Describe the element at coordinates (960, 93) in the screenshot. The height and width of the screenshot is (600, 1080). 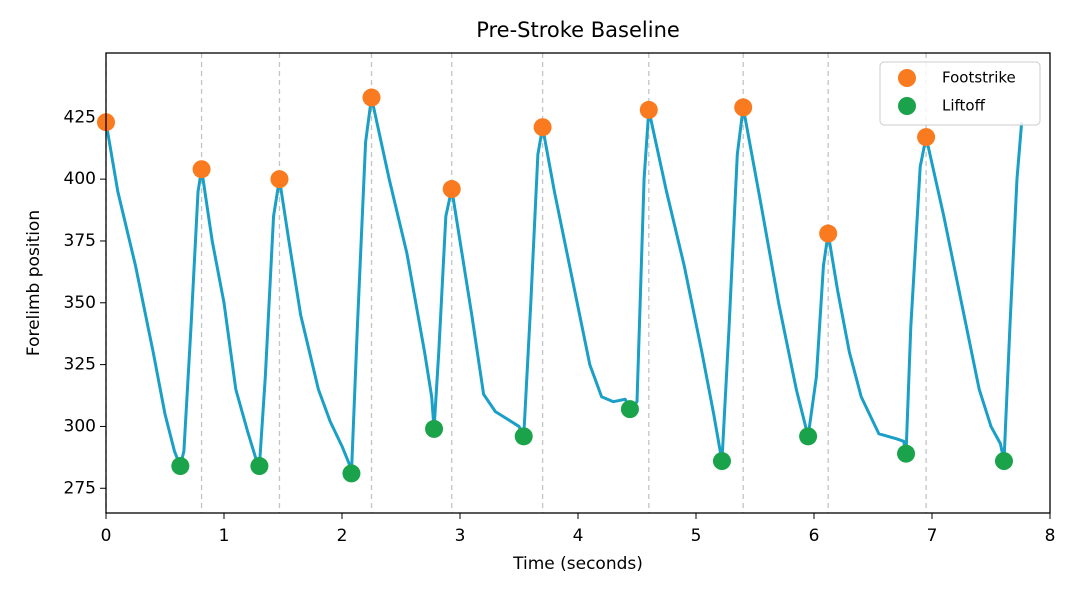
I see `legend-box` at that location.